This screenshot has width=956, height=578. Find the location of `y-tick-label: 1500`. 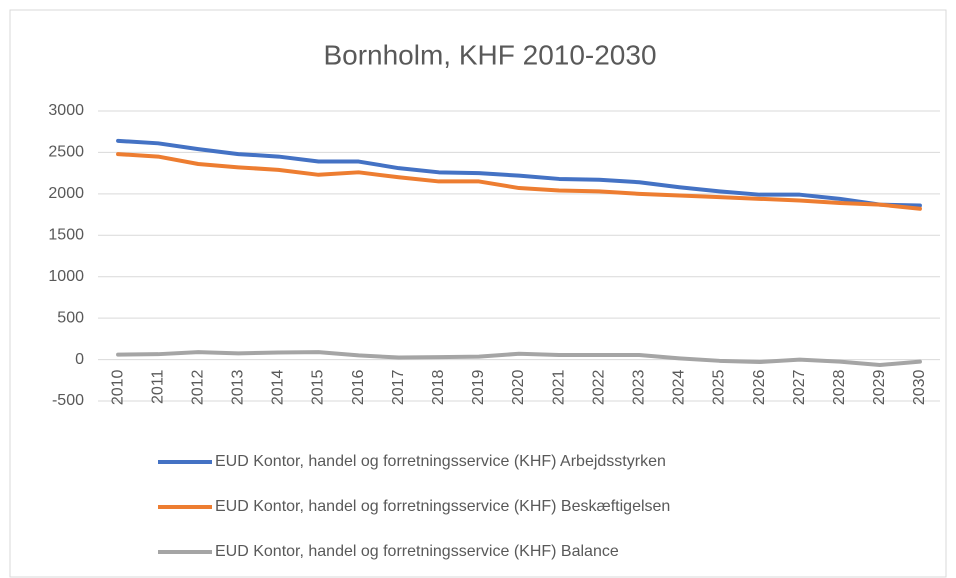

y-tick-label: 1500 is located at coordinates (66, 235).